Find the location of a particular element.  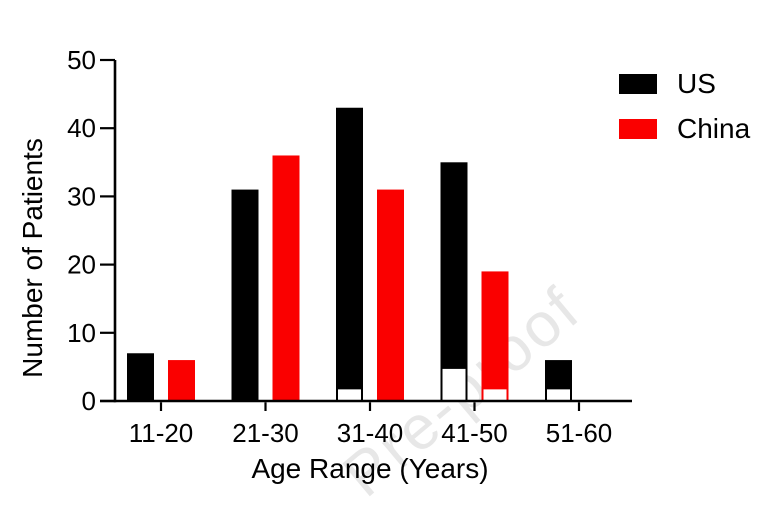

legend-item-china: China is located at coordinates (685, 128).